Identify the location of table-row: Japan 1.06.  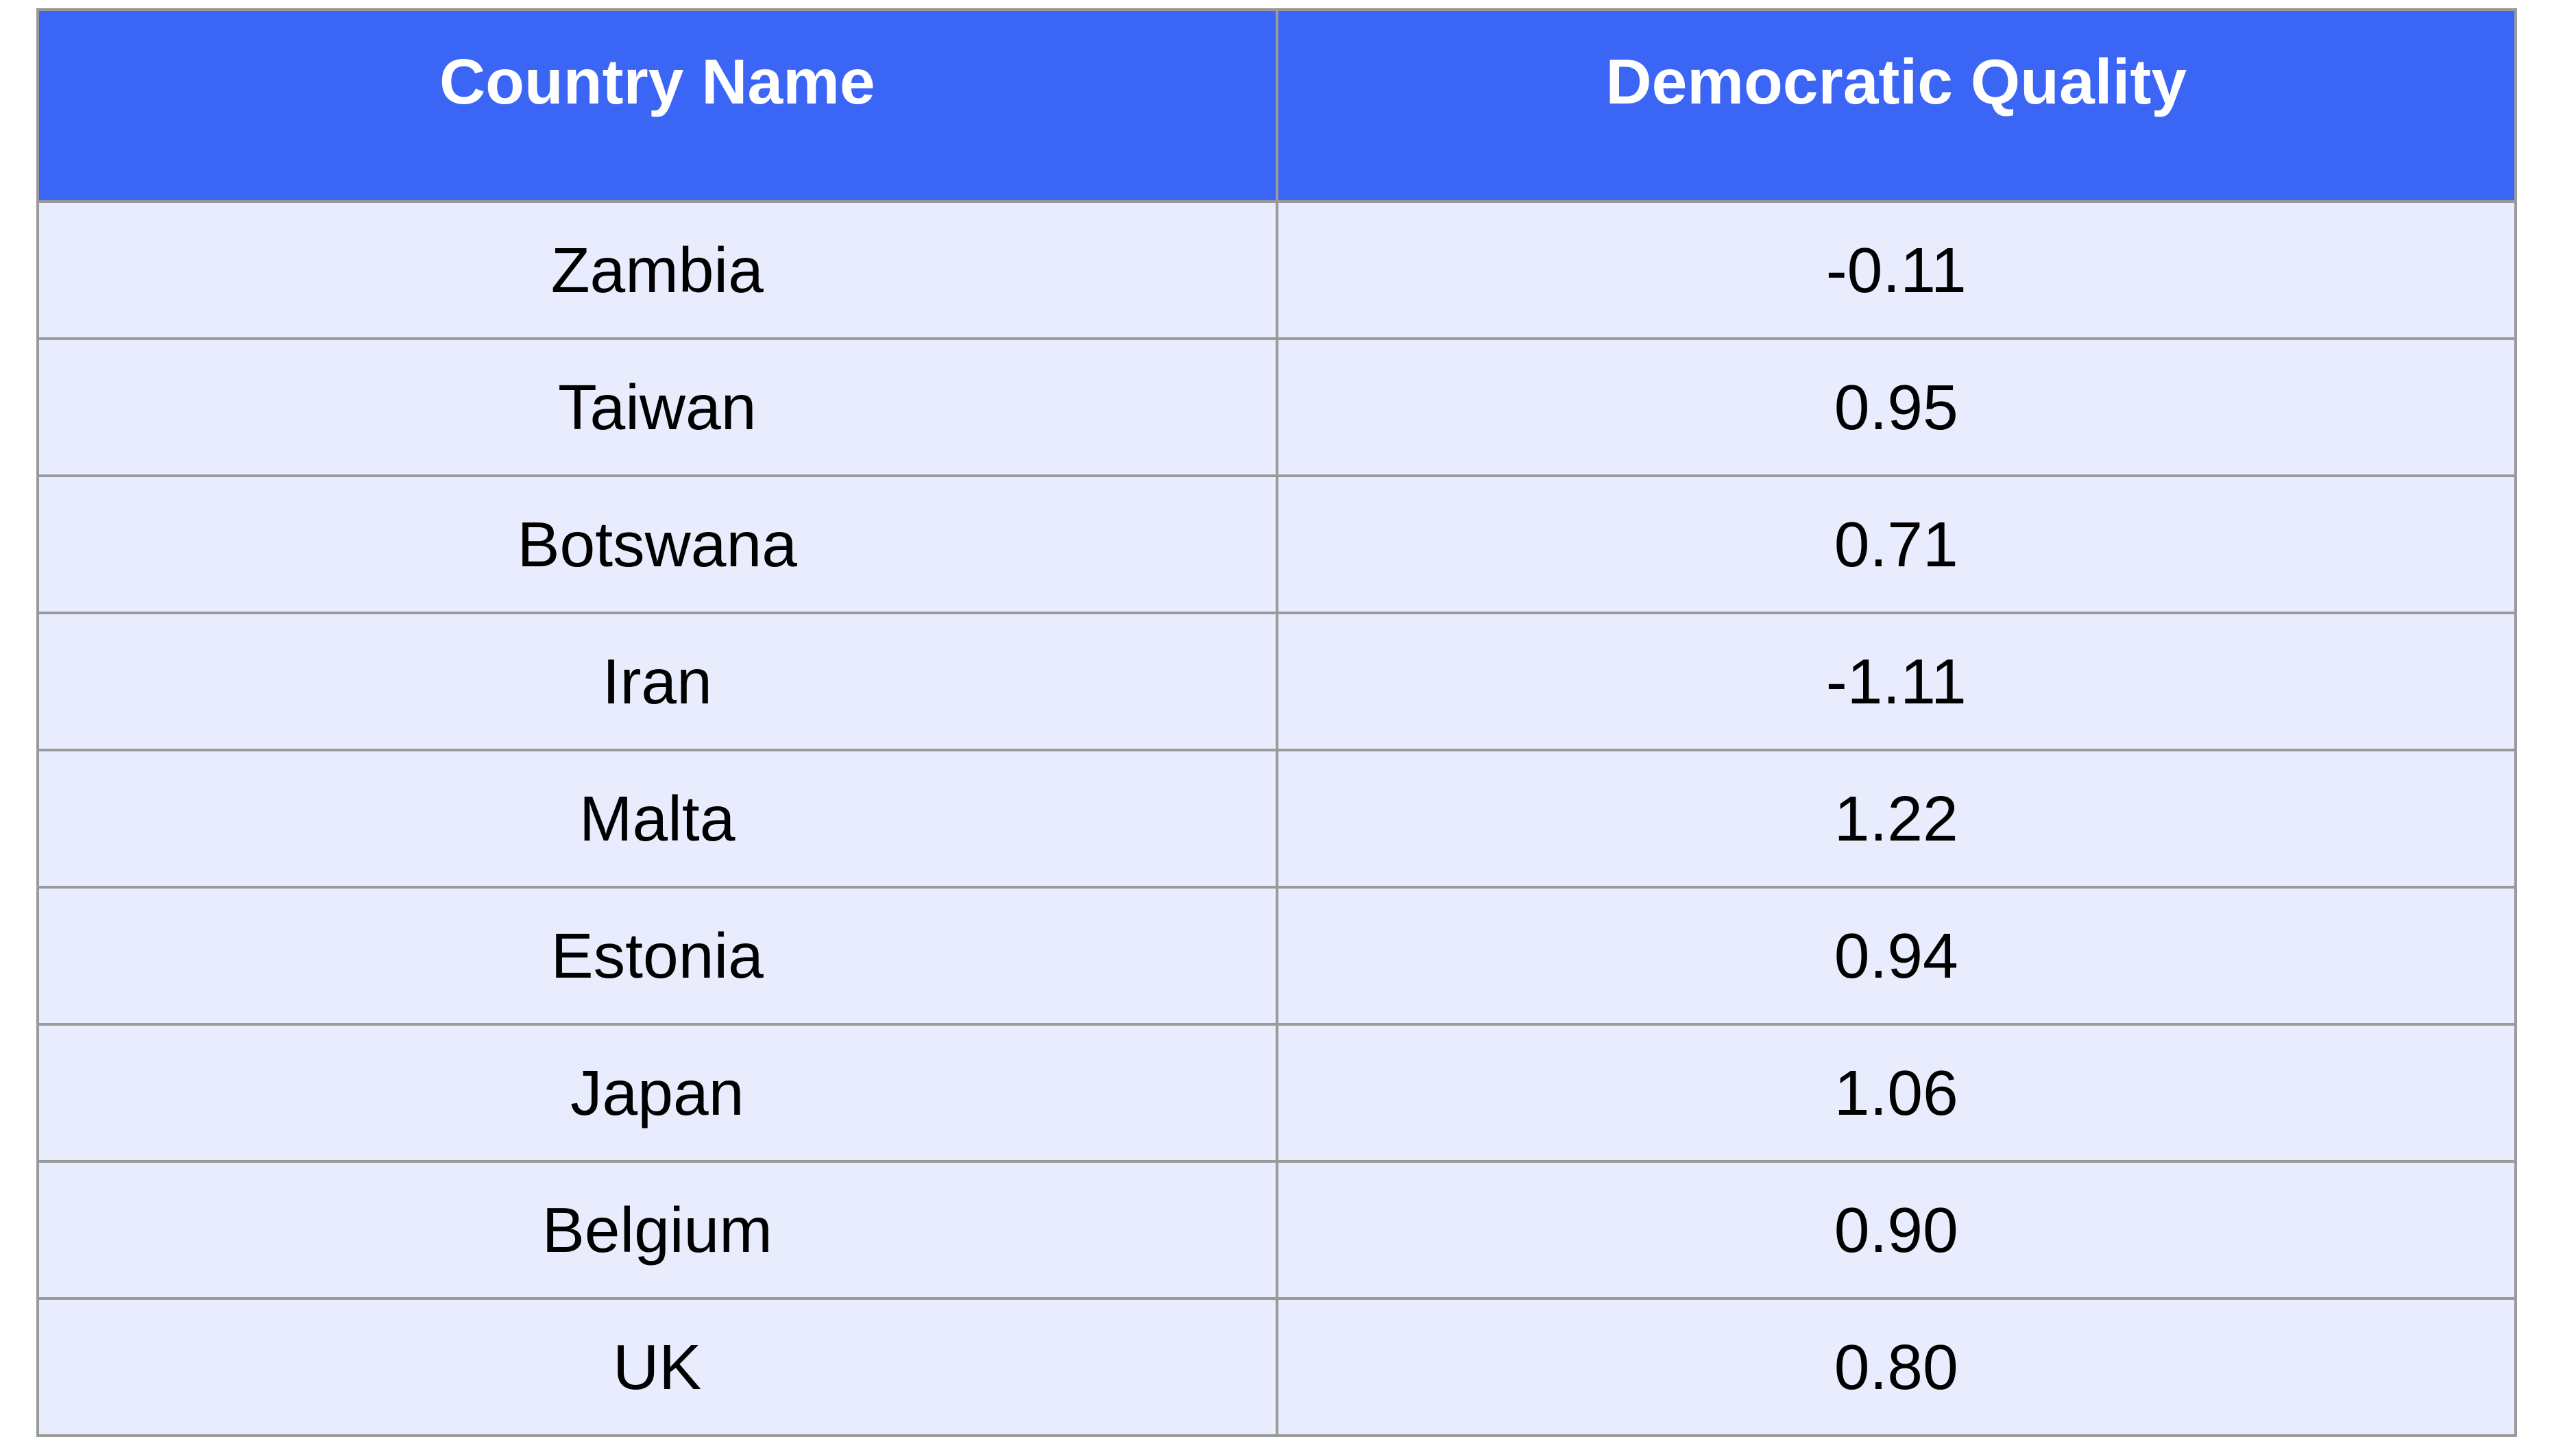
(1276, 1093).